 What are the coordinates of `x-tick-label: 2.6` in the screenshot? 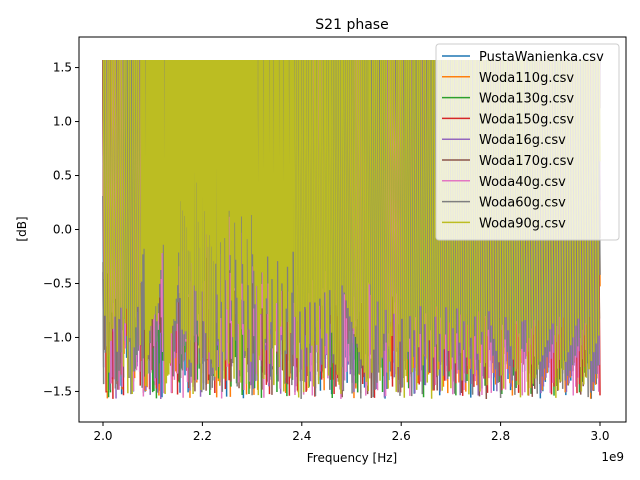 It's located at (401, 436).